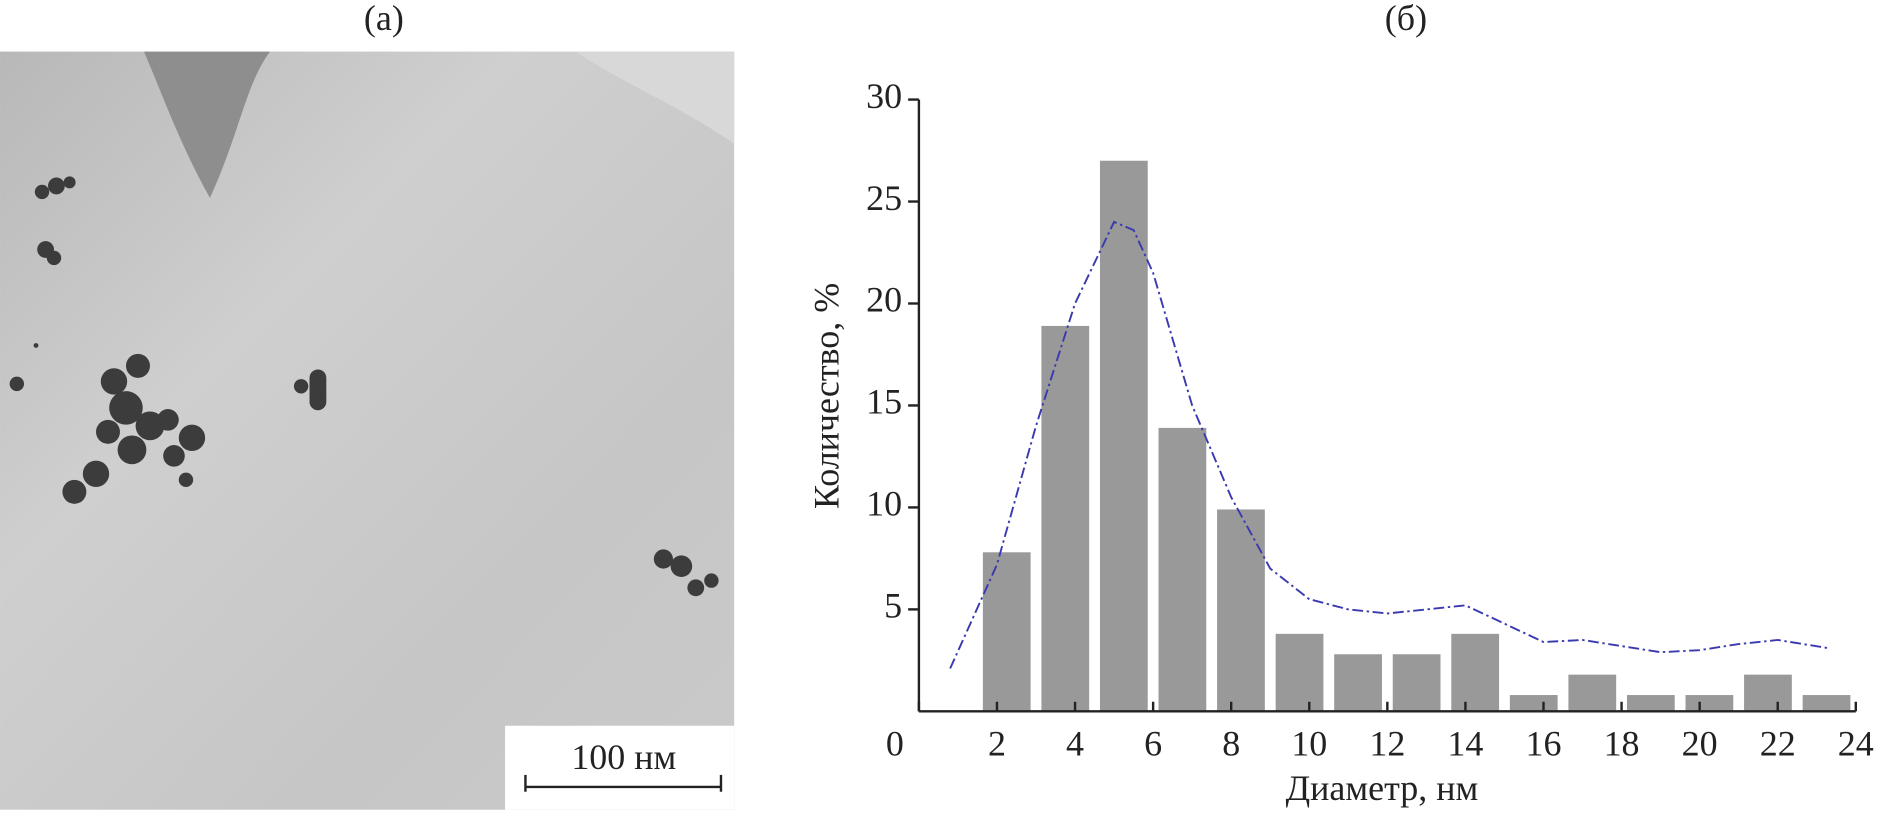  I want to click on x-tick-label: 20, so click(1700, 744).